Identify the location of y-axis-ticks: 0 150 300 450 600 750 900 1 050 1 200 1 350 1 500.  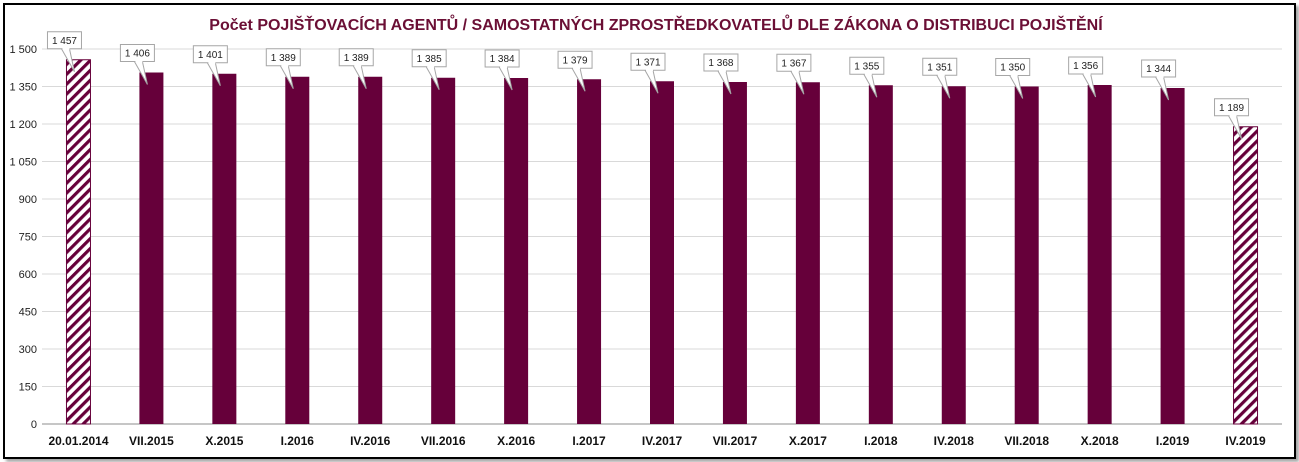
(23, 237).